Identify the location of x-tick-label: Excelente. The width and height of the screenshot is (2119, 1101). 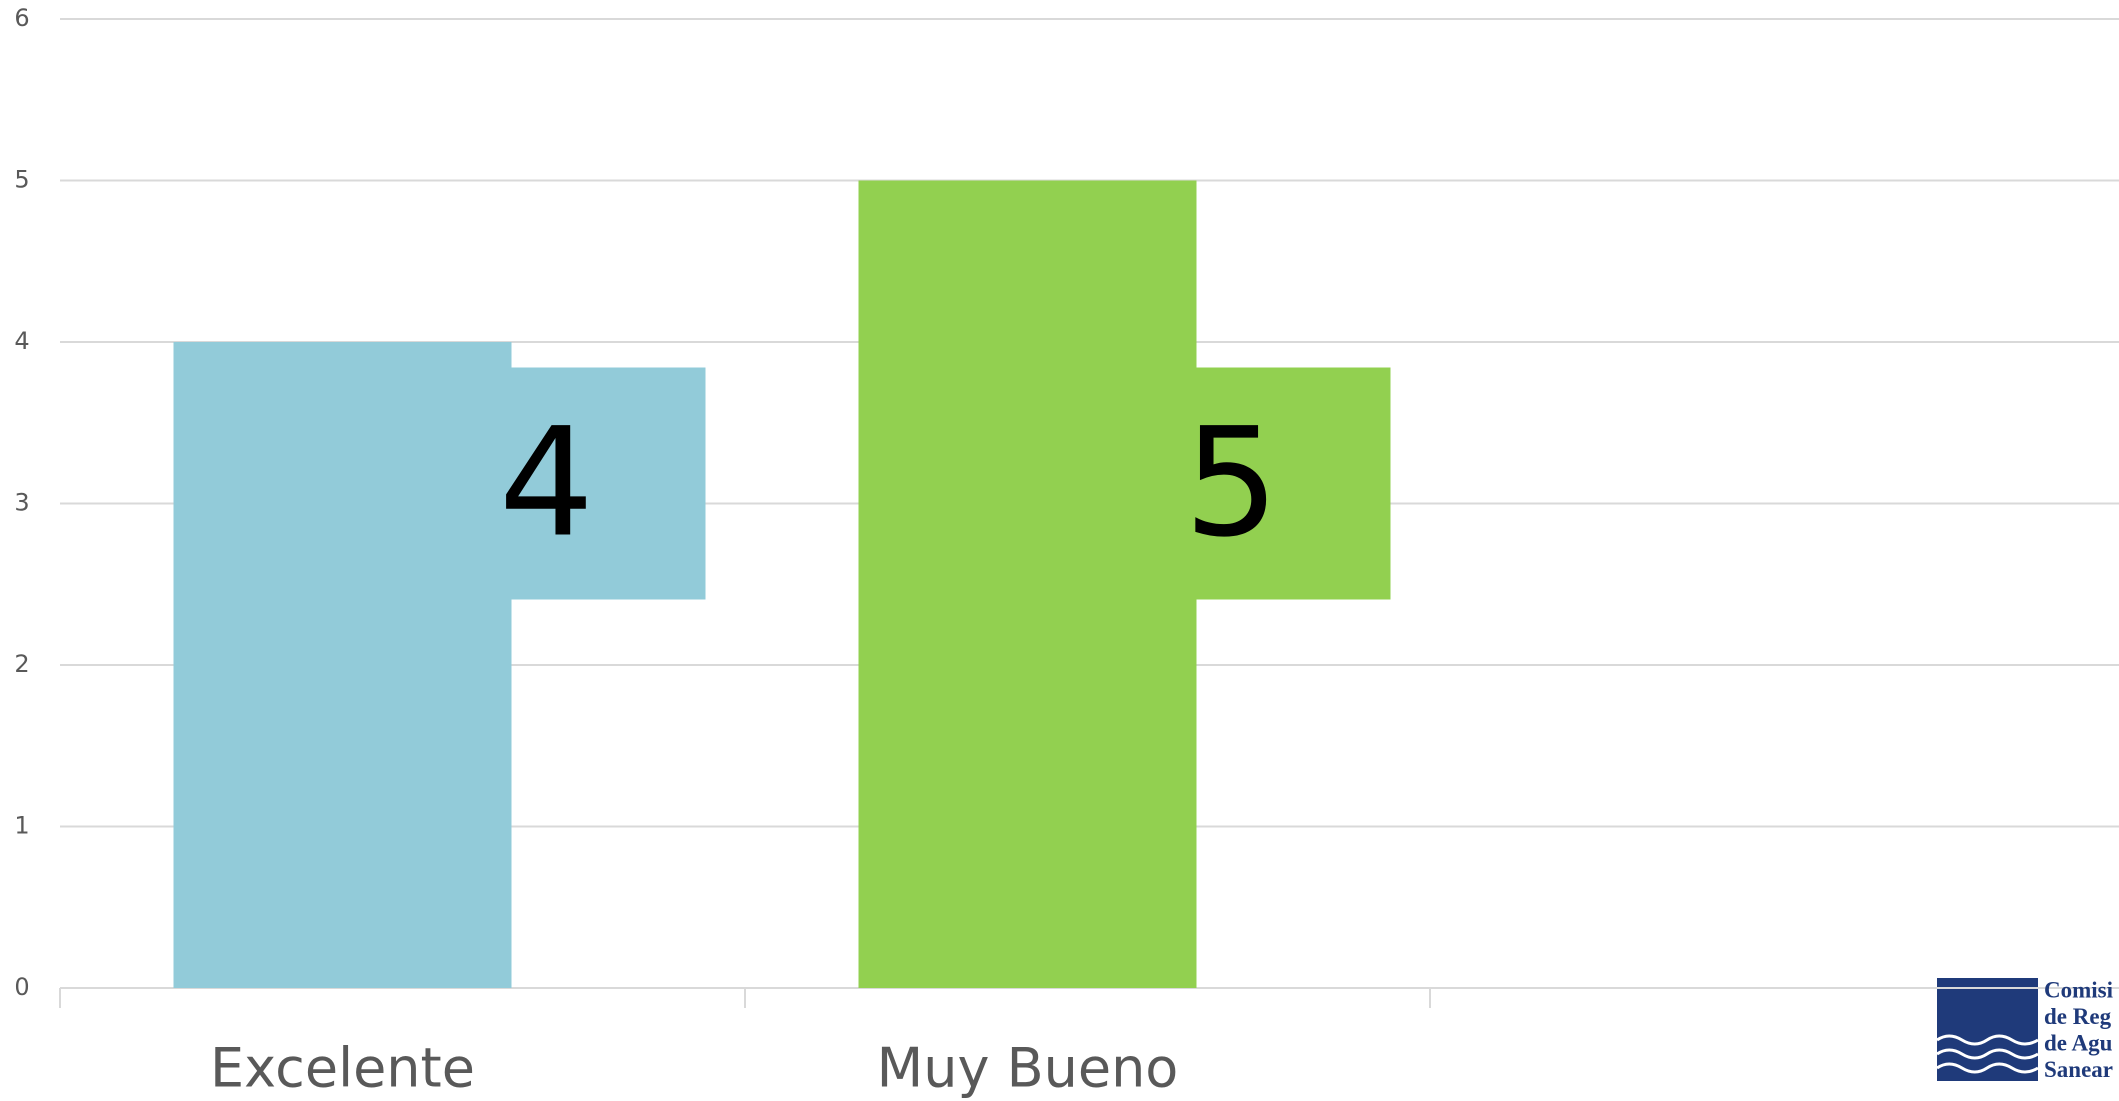
(342, 1068).